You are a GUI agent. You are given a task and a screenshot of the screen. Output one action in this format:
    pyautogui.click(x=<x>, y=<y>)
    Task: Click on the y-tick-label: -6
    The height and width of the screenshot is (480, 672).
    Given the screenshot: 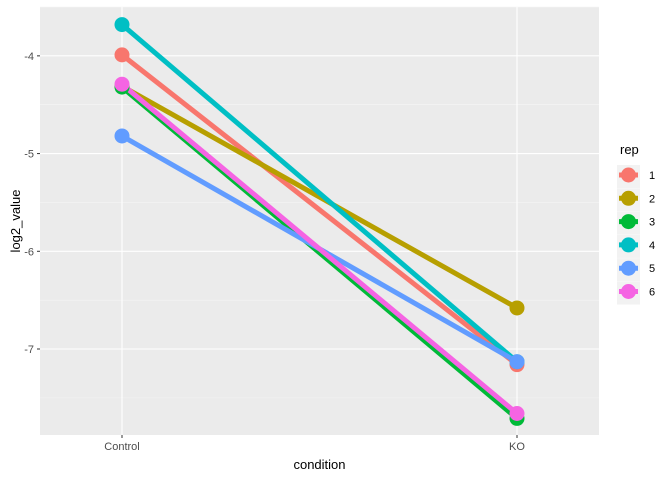 What is the action you would take?
    pyautogui.click(x=29, y=252)
    